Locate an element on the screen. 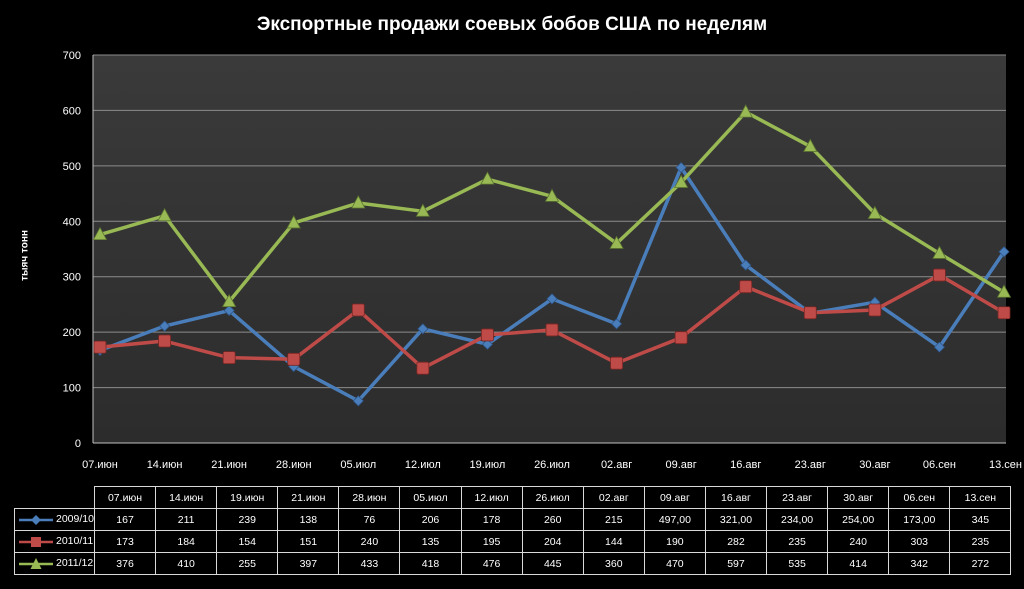  table-cell: 376 is located at coordinates (125, 563).